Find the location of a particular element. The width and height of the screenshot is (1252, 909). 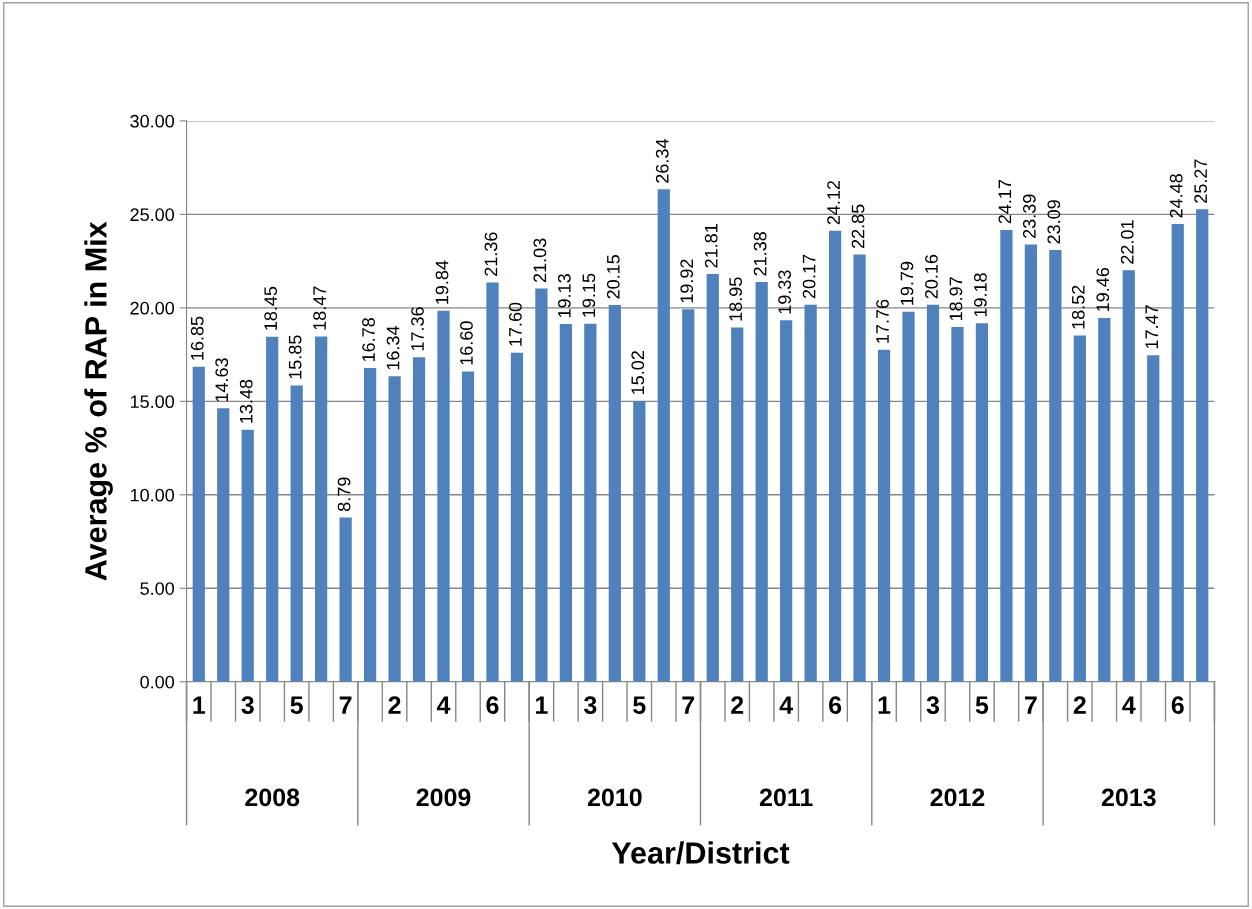

text: 2011 is located at coordinates (786, 797).